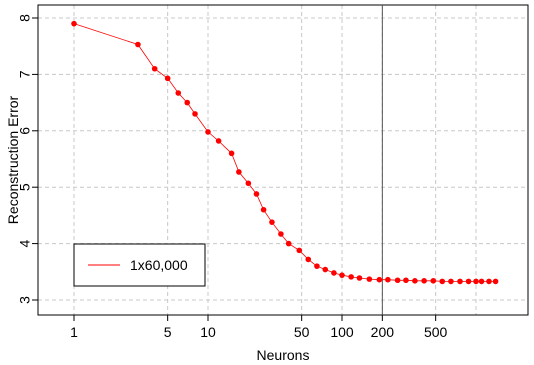  What do you see at coordinates (25, 300) in the screenshot?
I see `y-tick-label: 3` at bounding box center [25, 300].